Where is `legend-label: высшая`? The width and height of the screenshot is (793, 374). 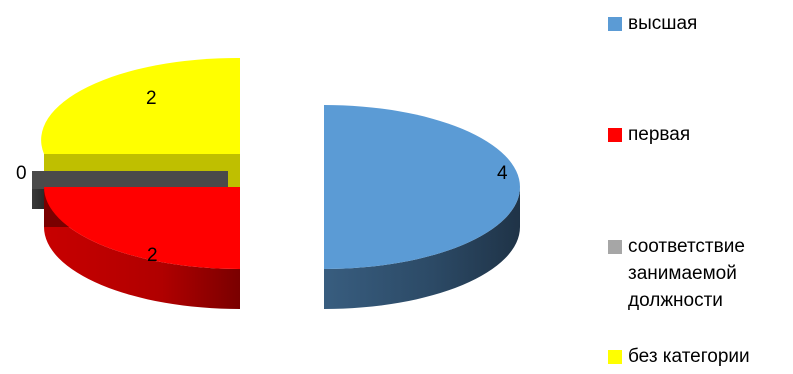
legend-label: высшая is located at coordinates (663, 23).